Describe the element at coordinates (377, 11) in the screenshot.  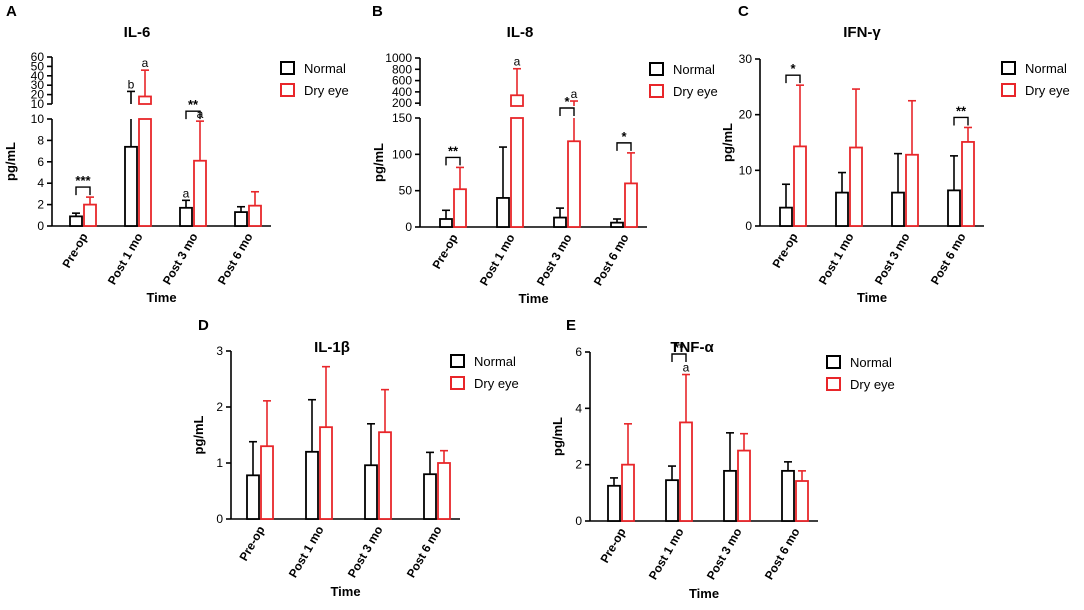
I see `panel-letter: B` at that location.